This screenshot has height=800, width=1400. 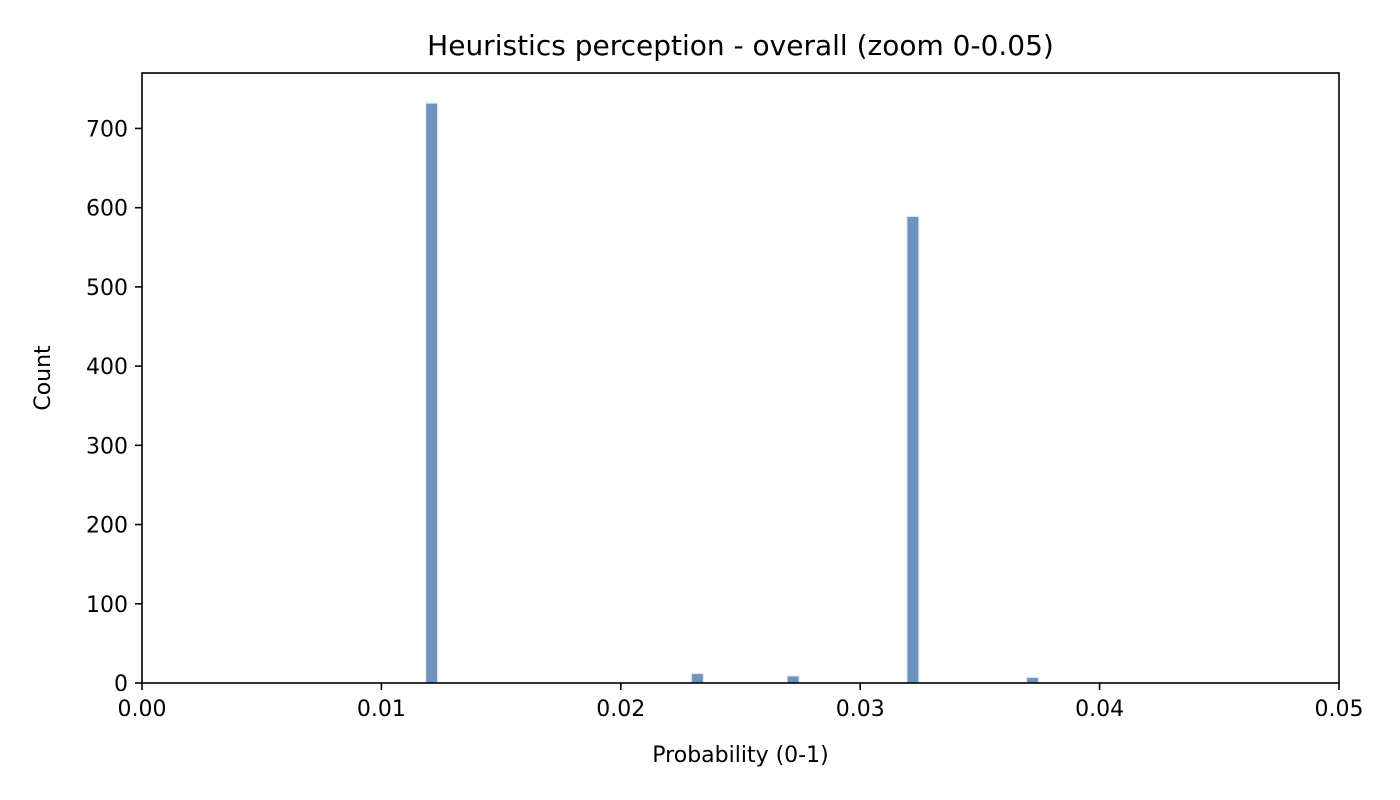 I want to click on y-tick-label: 200, so click(x=107, y=526).